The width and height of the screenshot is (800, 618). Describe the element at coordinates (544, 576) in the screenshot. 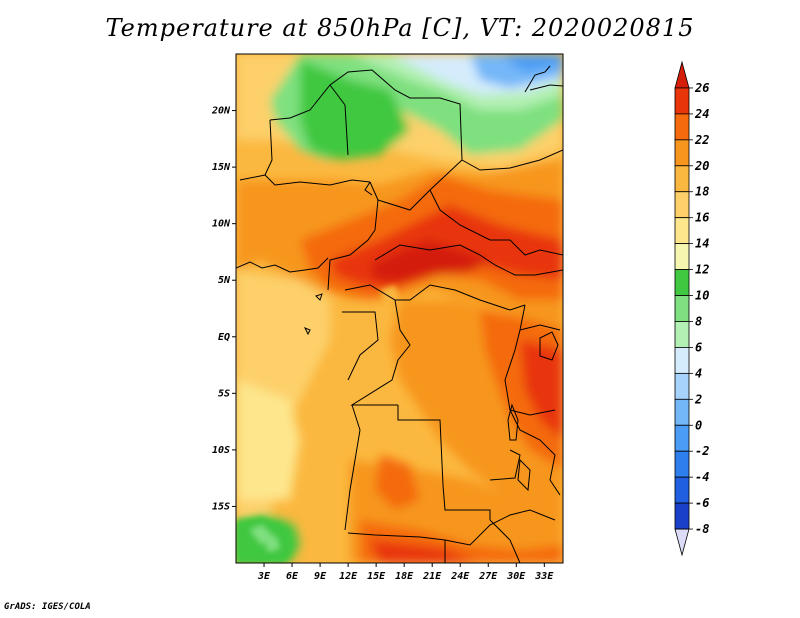

I see `lon-tick-label: 33E` at that location.